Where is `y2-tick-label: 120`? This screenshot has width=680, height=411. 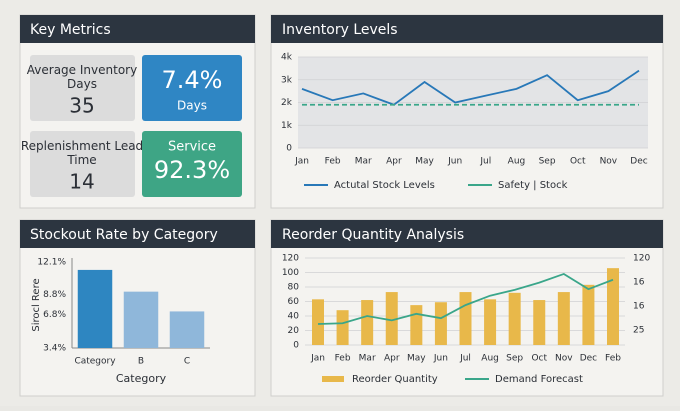 y2-tick-label: 120 is located at coordinates (641, 259).